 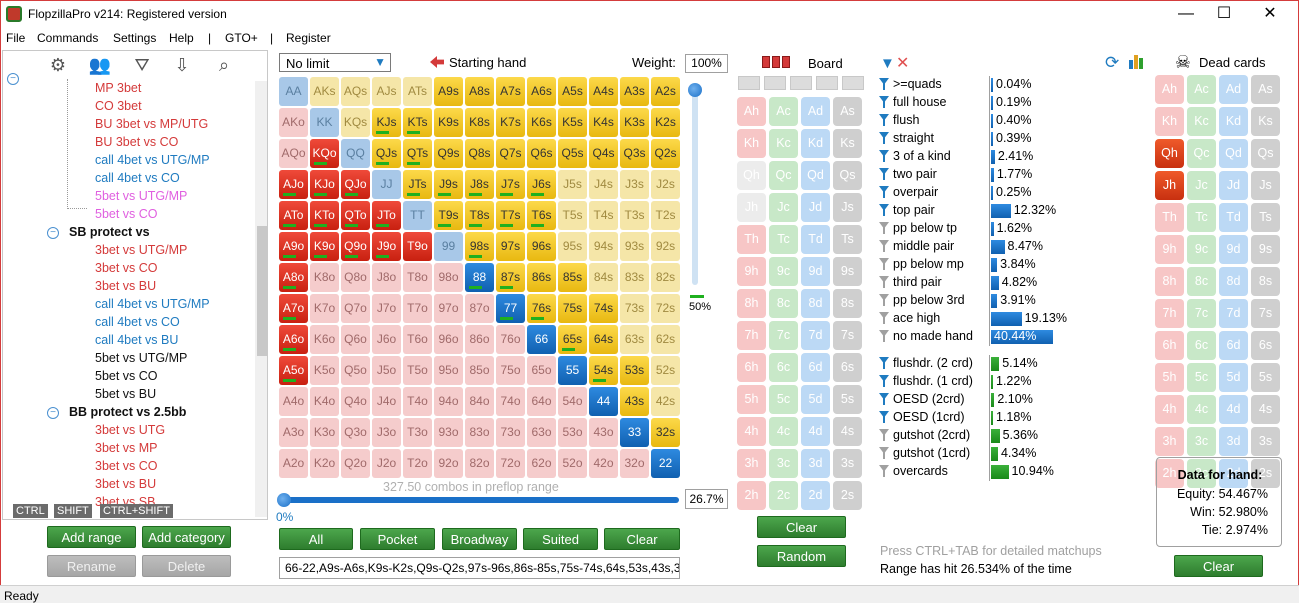 What do you see at coordinates (665, 246) in the screenshot?
I see `hand-cell-92s: 92s` at bounding box center [665, 246].